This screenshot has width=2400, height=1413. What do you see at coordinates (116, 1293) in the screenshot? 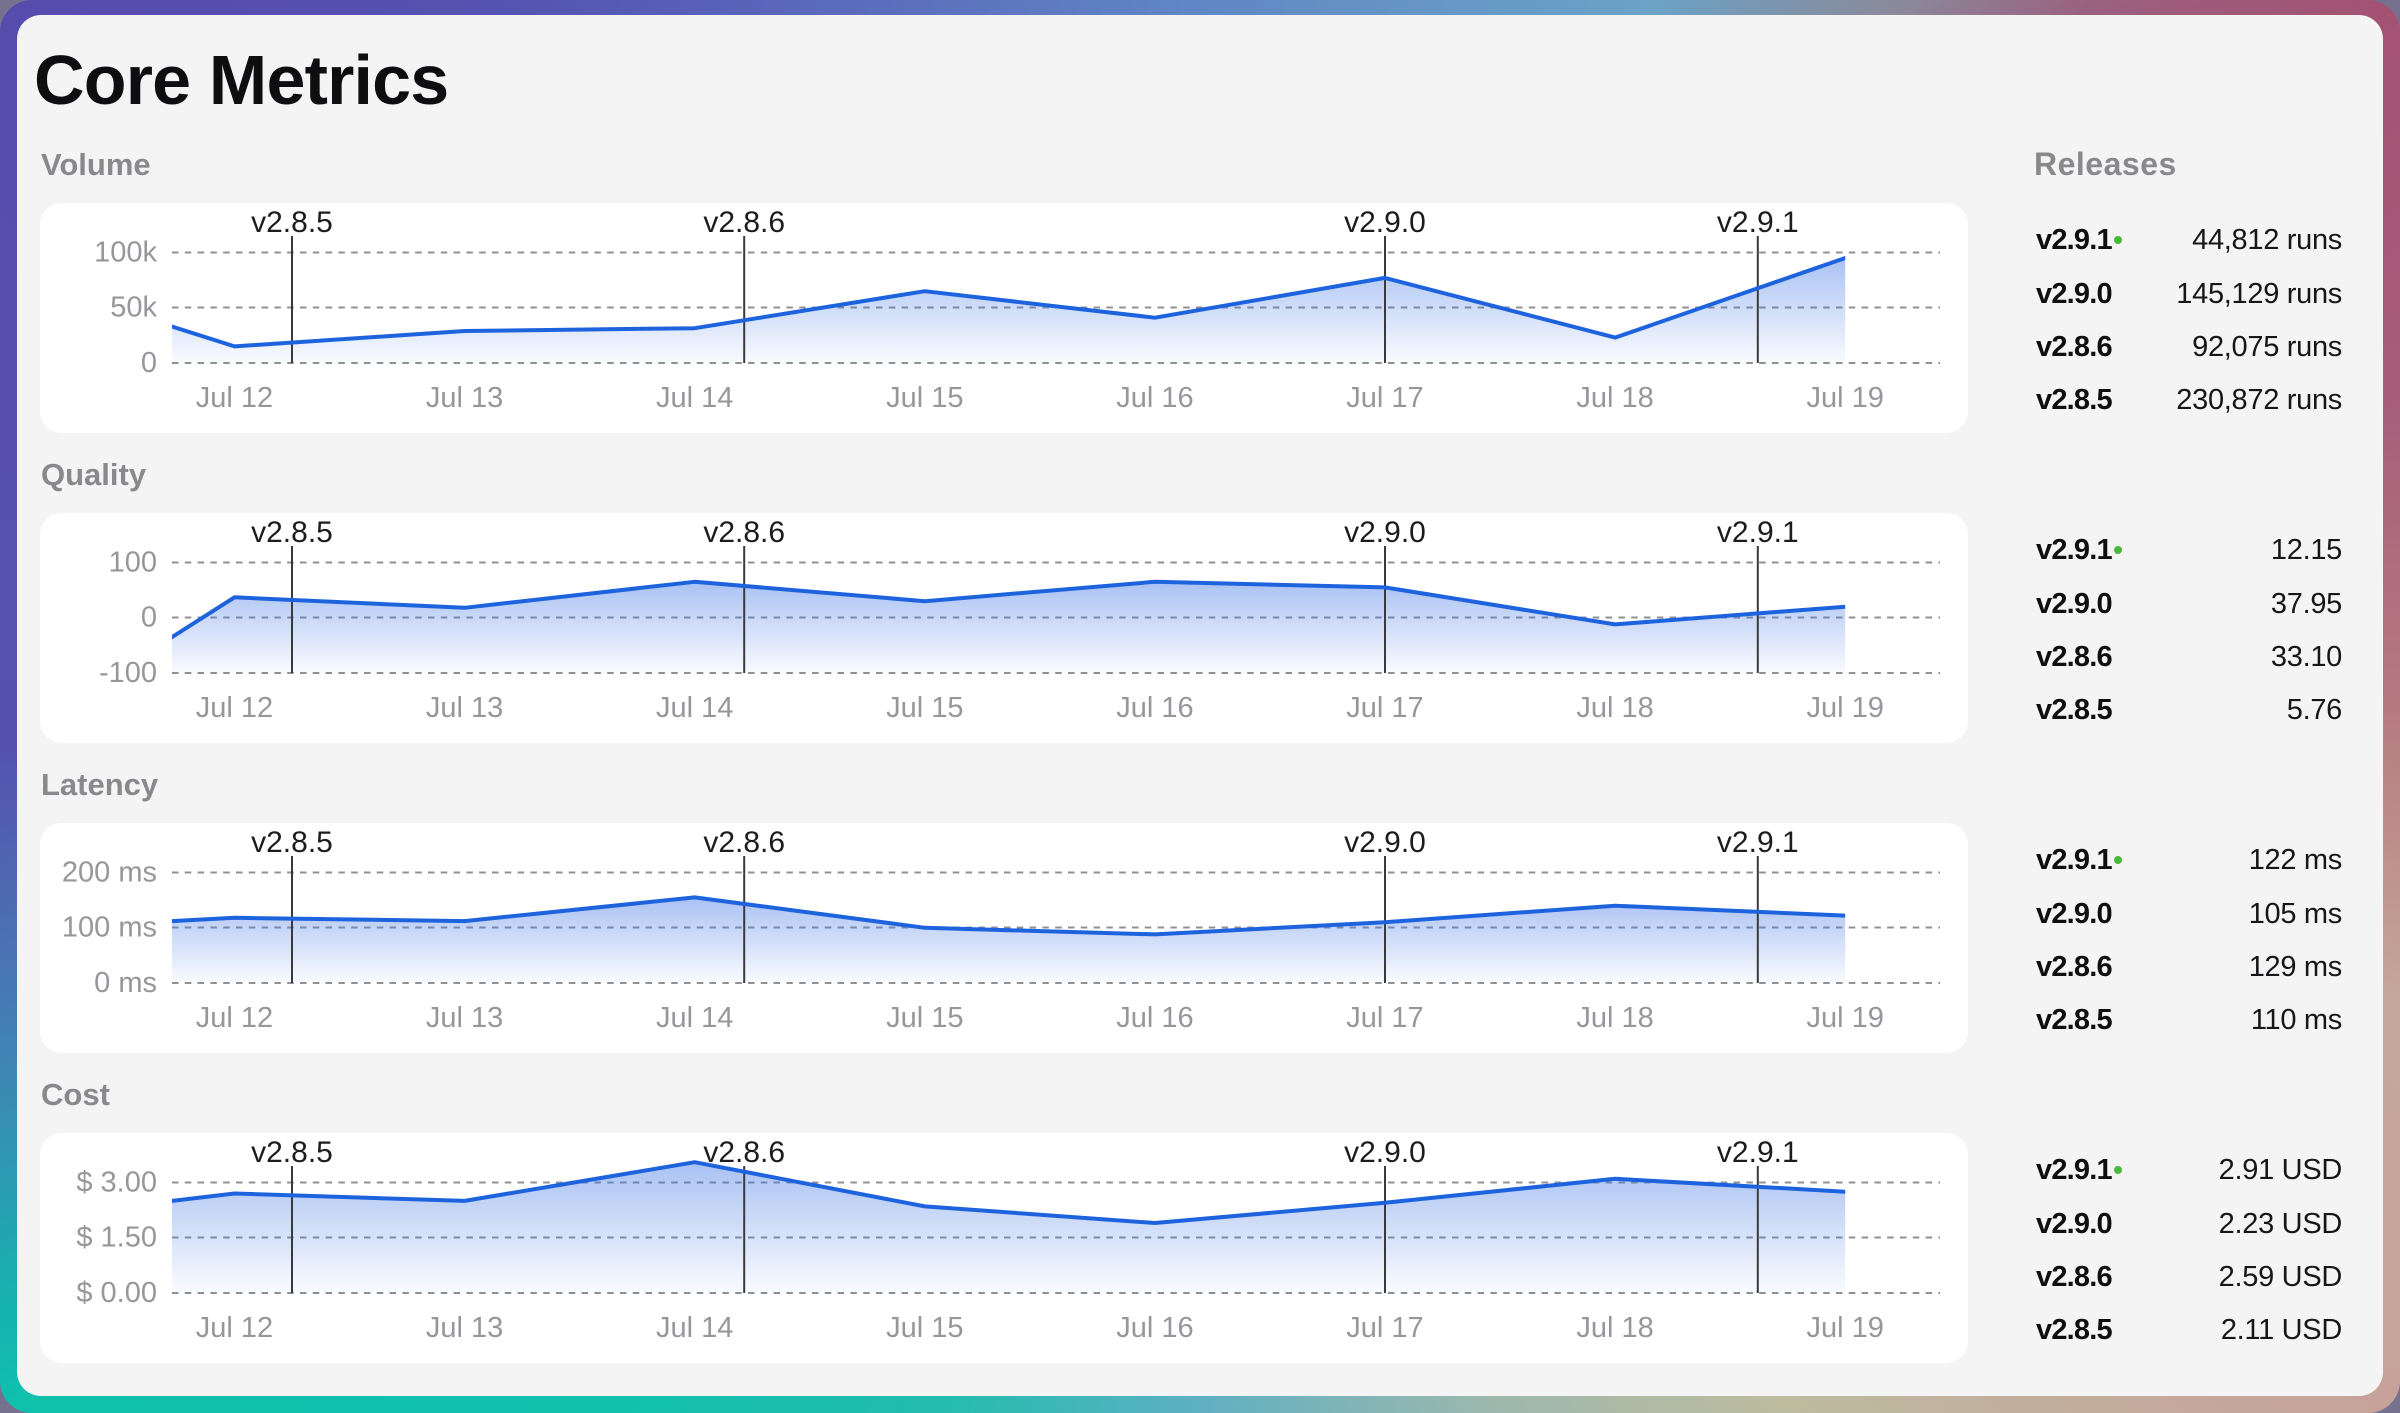
I see `svg-text: $ 0.00` at bounding box center [116, 1293].